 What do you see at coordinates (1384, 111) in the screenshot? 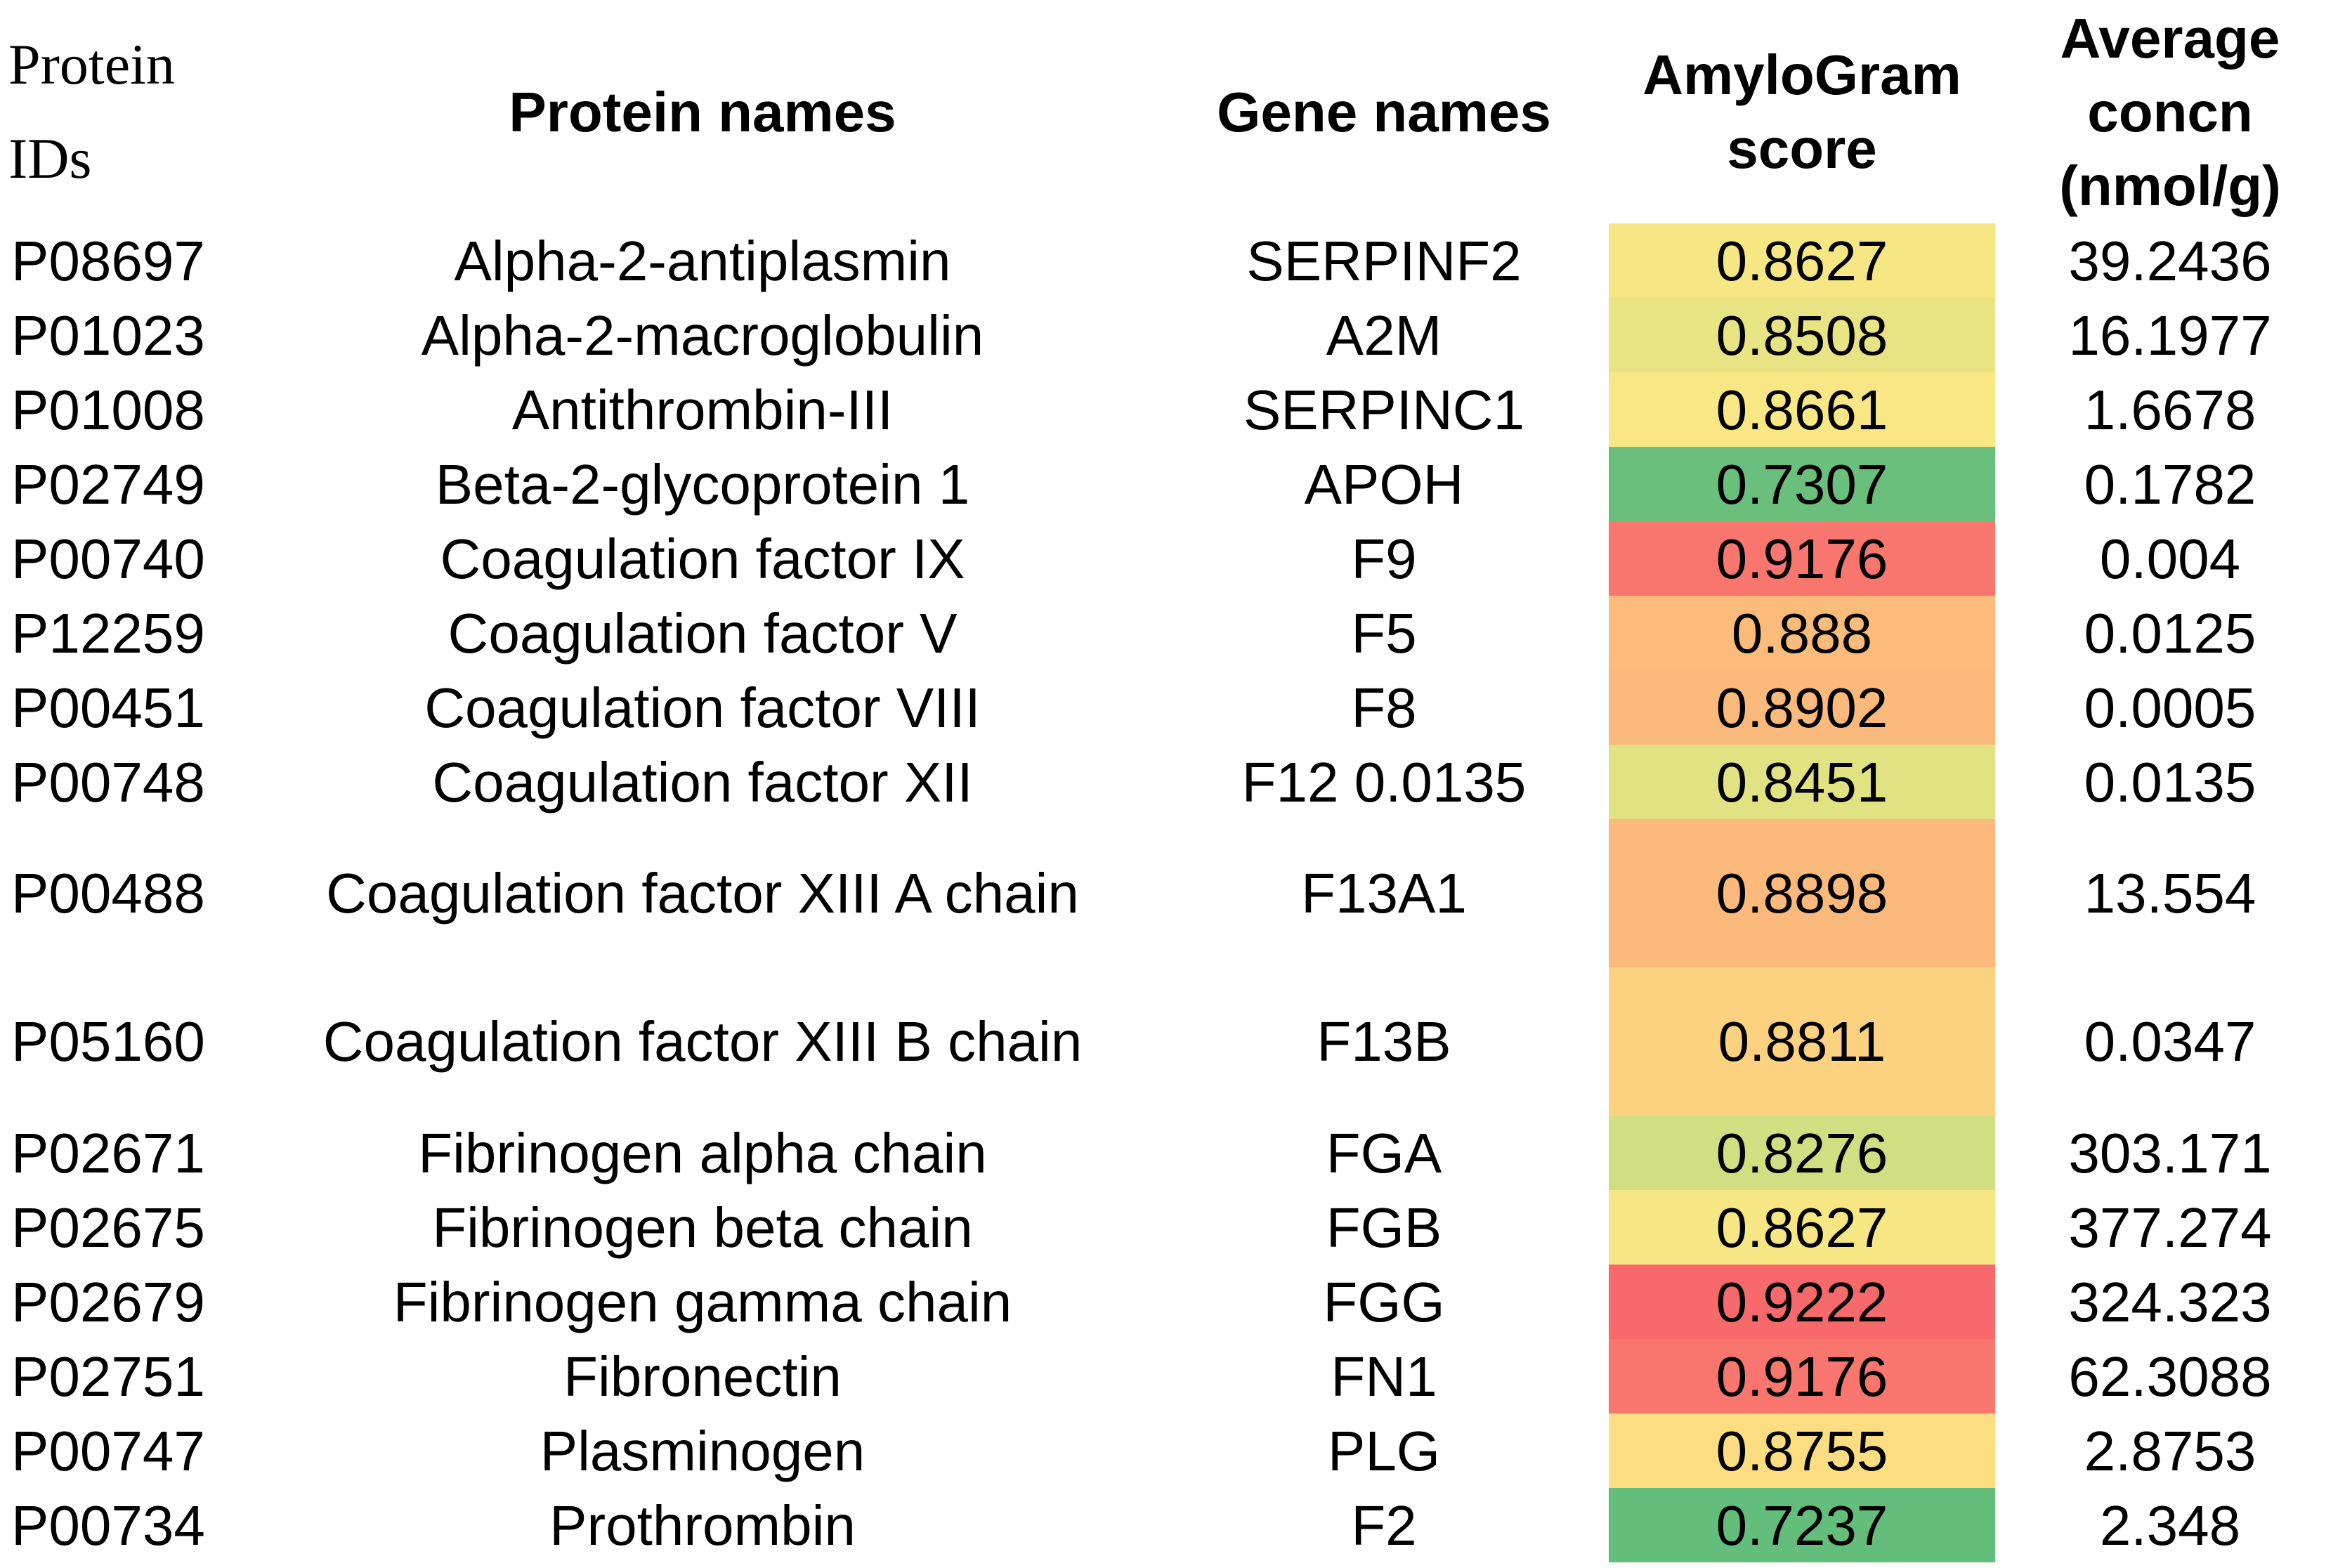
I see `header-gene-names: Gene names` at bounding box center [1384, 111].